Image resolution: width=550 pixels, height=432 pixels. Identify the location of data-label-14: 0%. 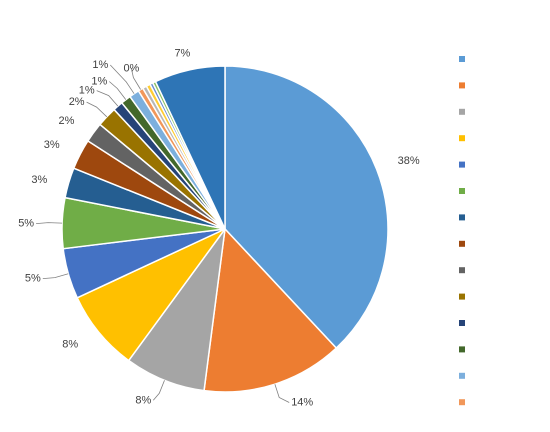
(131, 69).